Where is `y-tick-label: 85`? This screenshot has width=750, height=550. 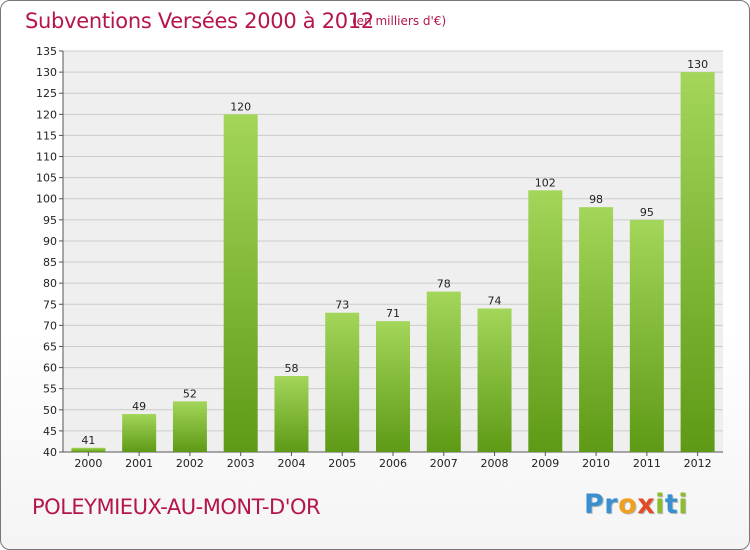
y-tick-label: 85 is located at coordinates (50, 262).